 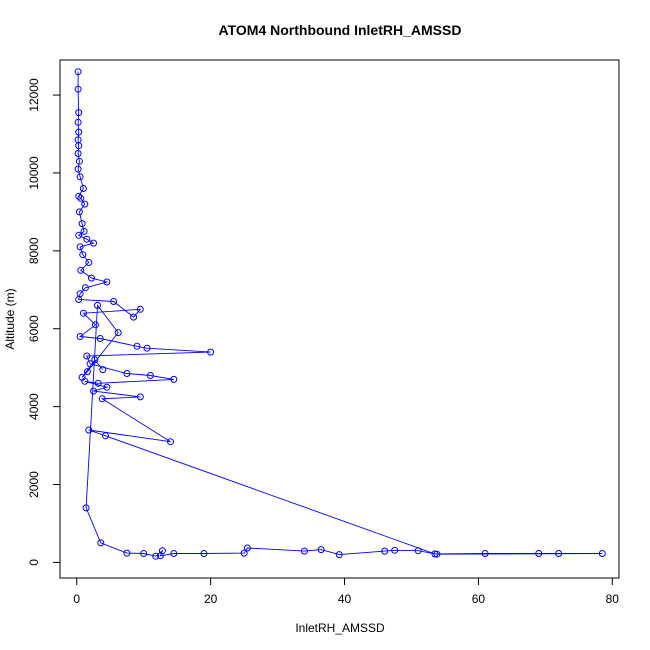 I want to click on x-tick-label: 60, so click(x=479, y=599).